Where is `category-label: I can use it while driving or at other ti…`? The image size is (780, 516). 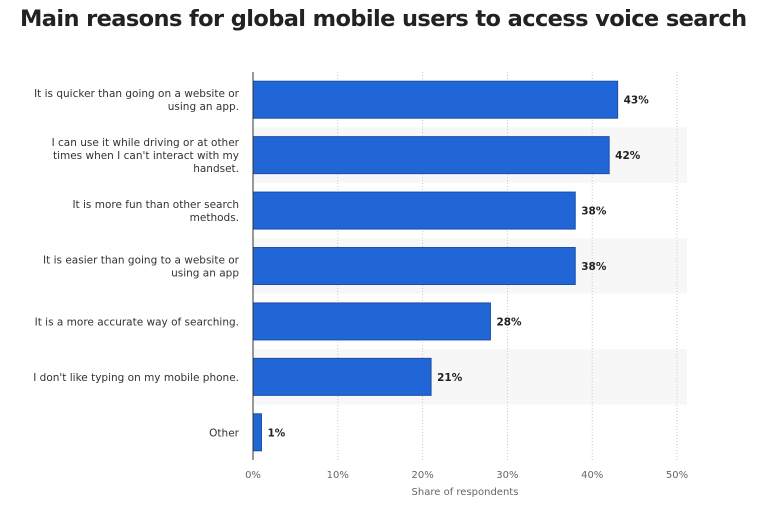
category-label: I can use it while driving or at other ti… is located at coordinates (146, 156).